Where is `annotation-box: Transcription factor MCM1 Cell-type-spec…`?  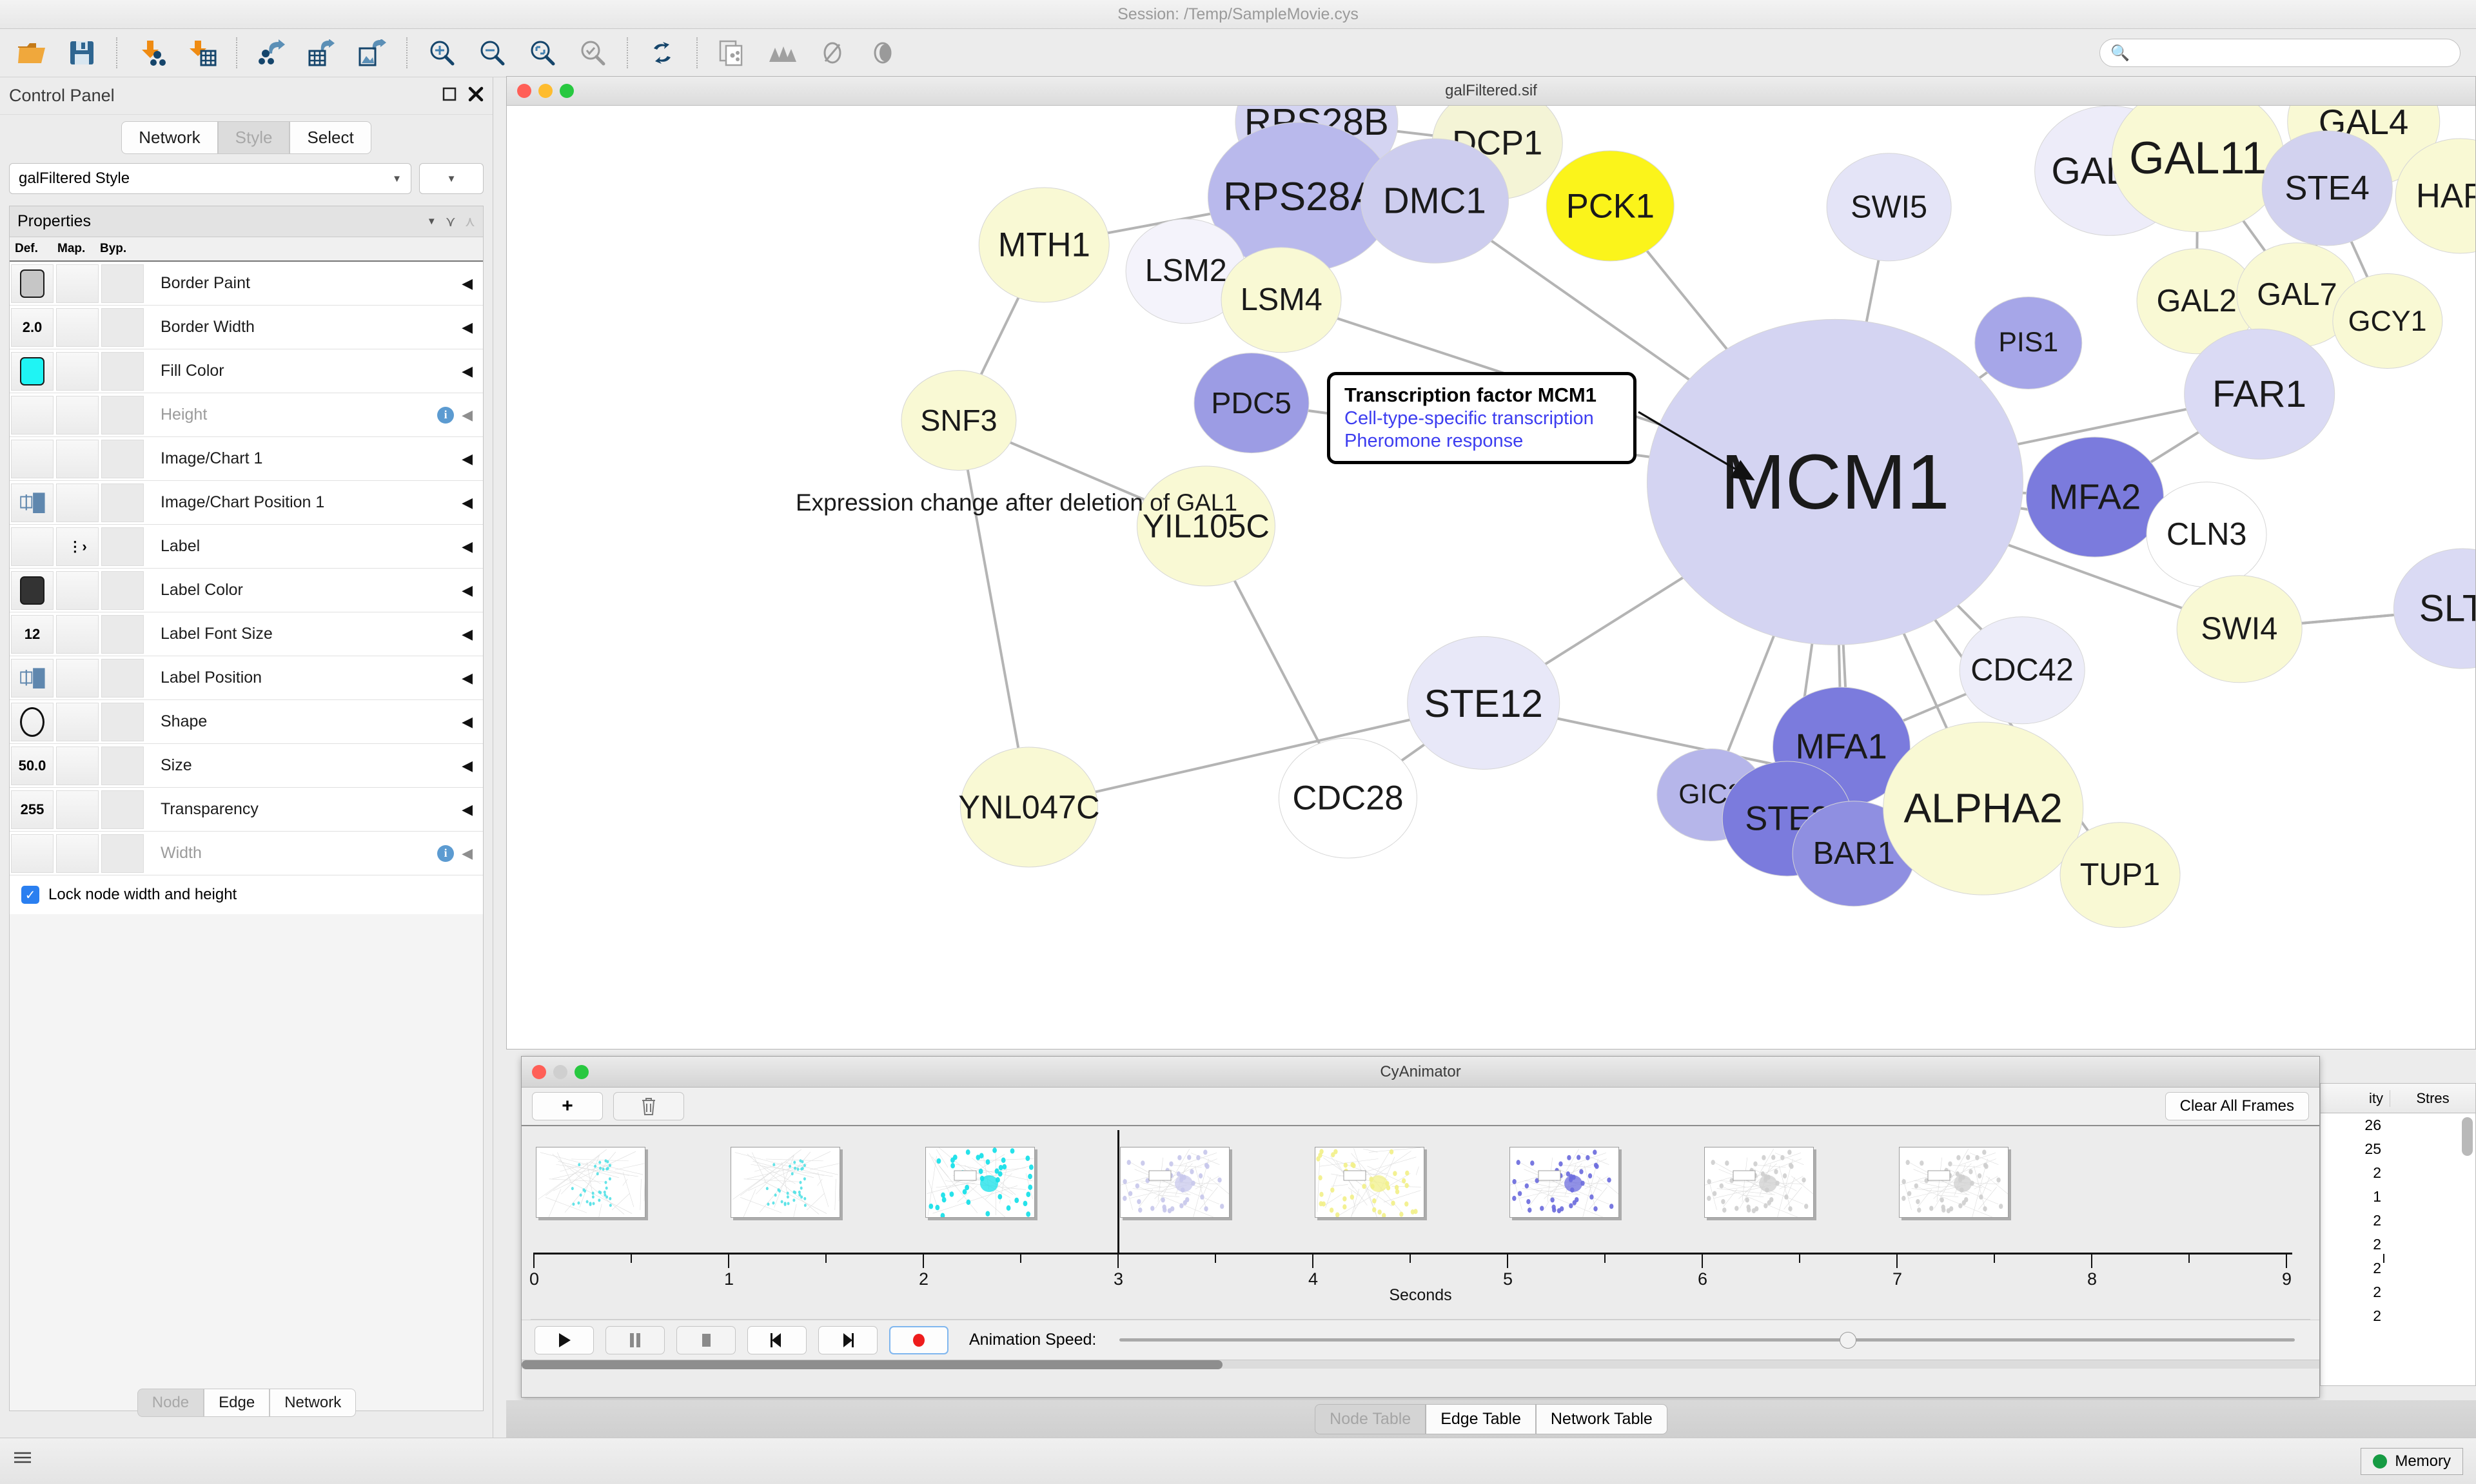 annotation-box: Transcription factor MCM1 Cell-type-spec… is located at coordinates (1481, 418).